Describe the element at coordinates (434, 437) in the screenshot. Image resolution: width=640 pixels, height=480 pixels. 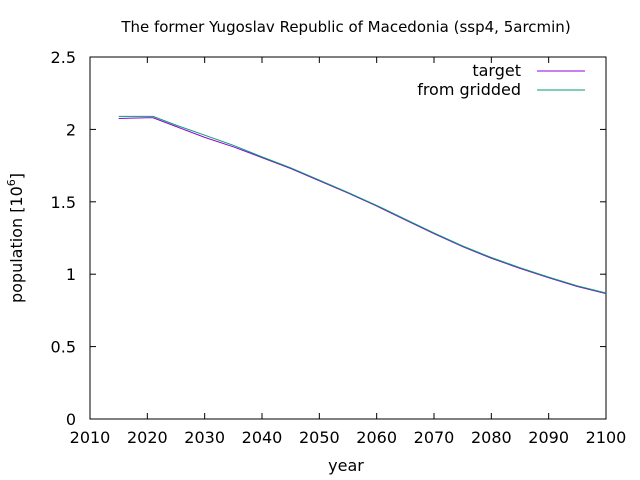
I see `x-tick-label: 2070` at that location.